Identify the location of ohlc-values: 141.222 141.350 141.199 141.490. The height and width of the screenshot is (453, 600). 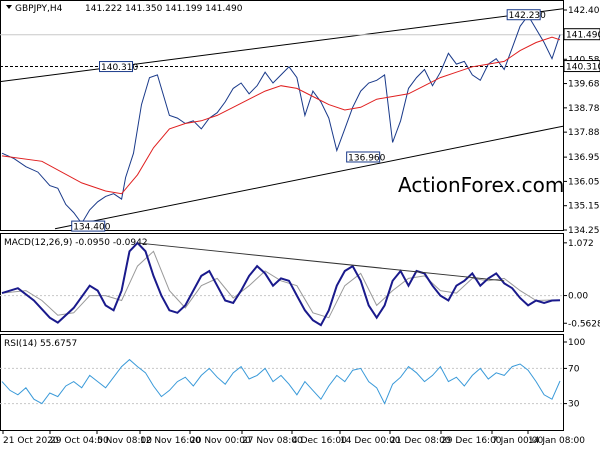
(164, 9).